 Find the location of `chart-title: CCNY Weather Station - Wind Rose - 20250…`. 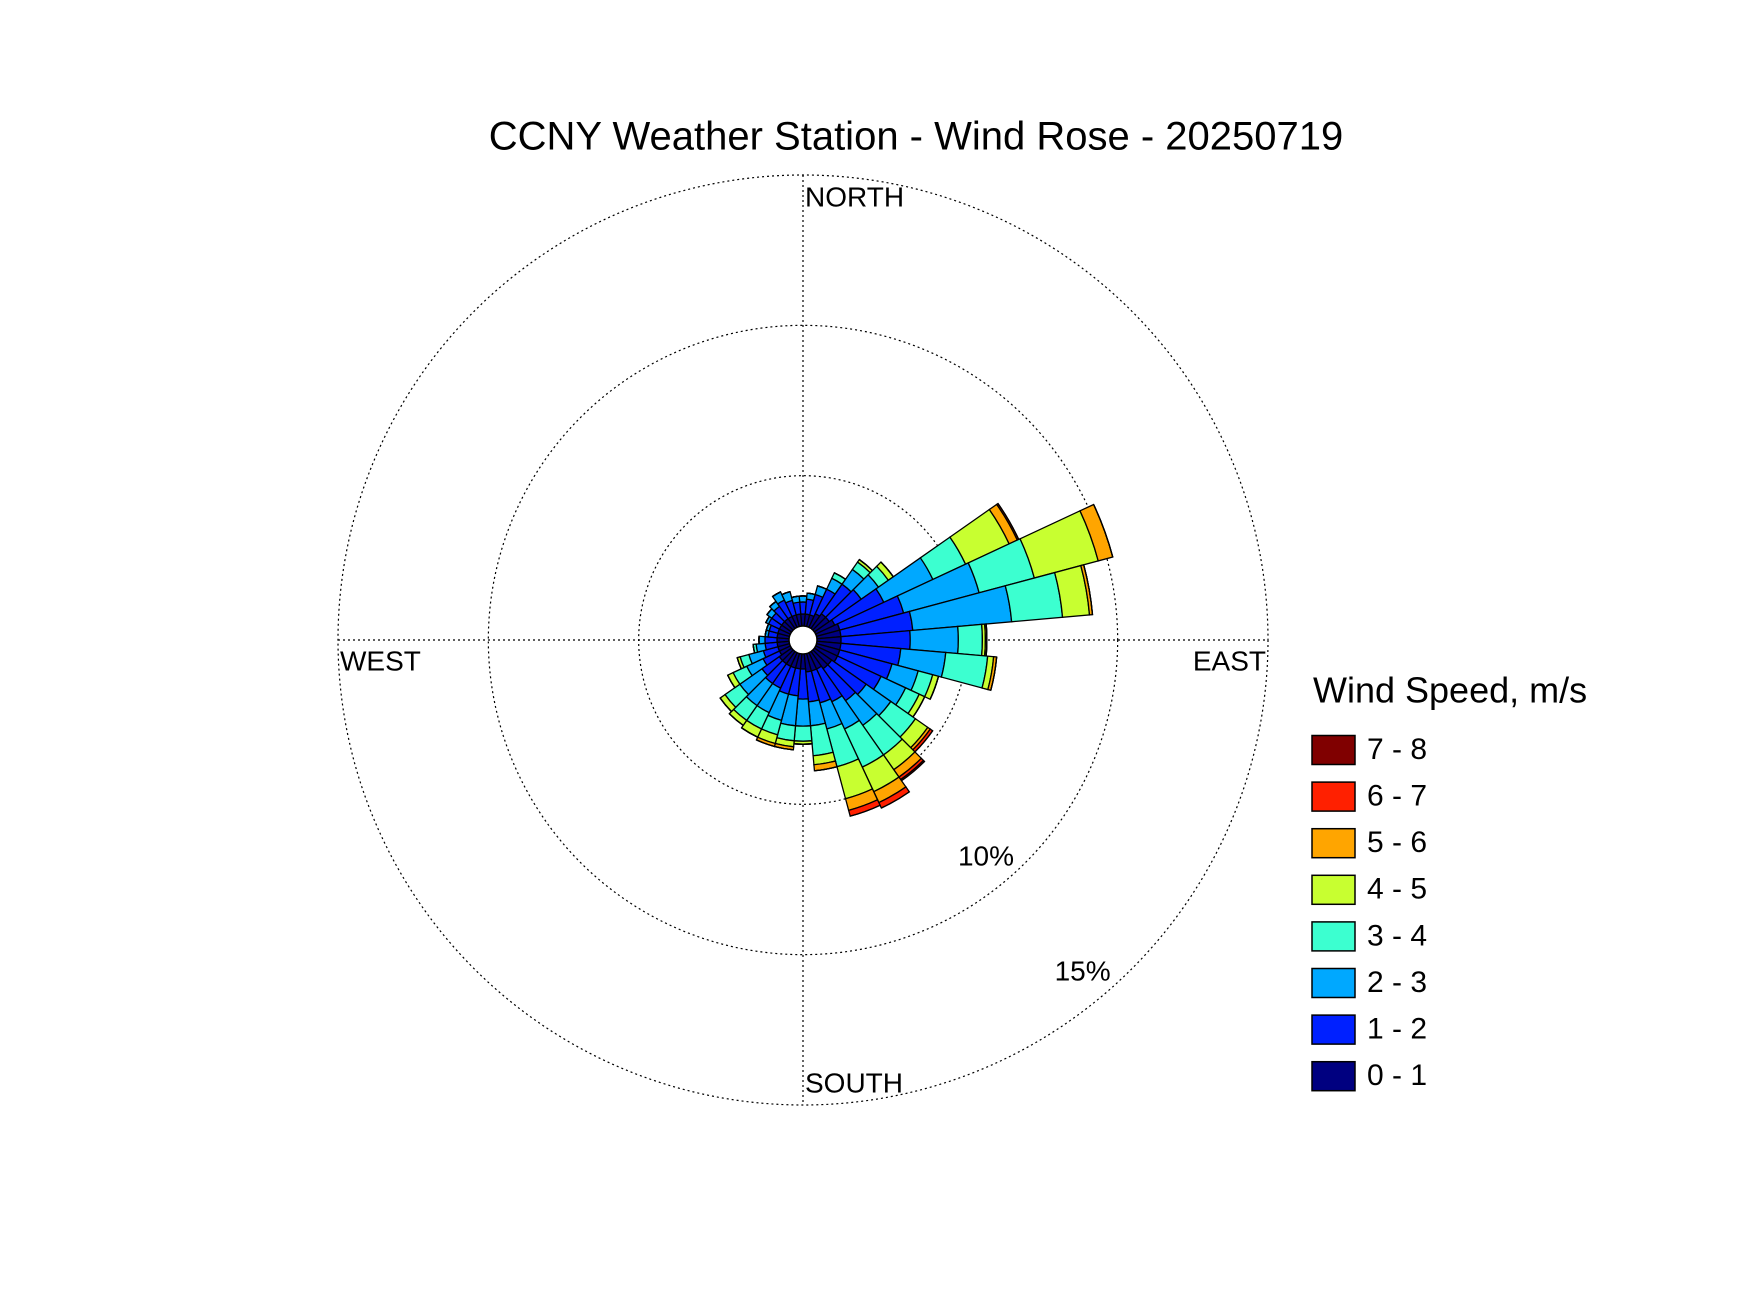

chart-title: CCNY Weather Station - Wind Rose - 20250… is located at coordinates (916, 137).